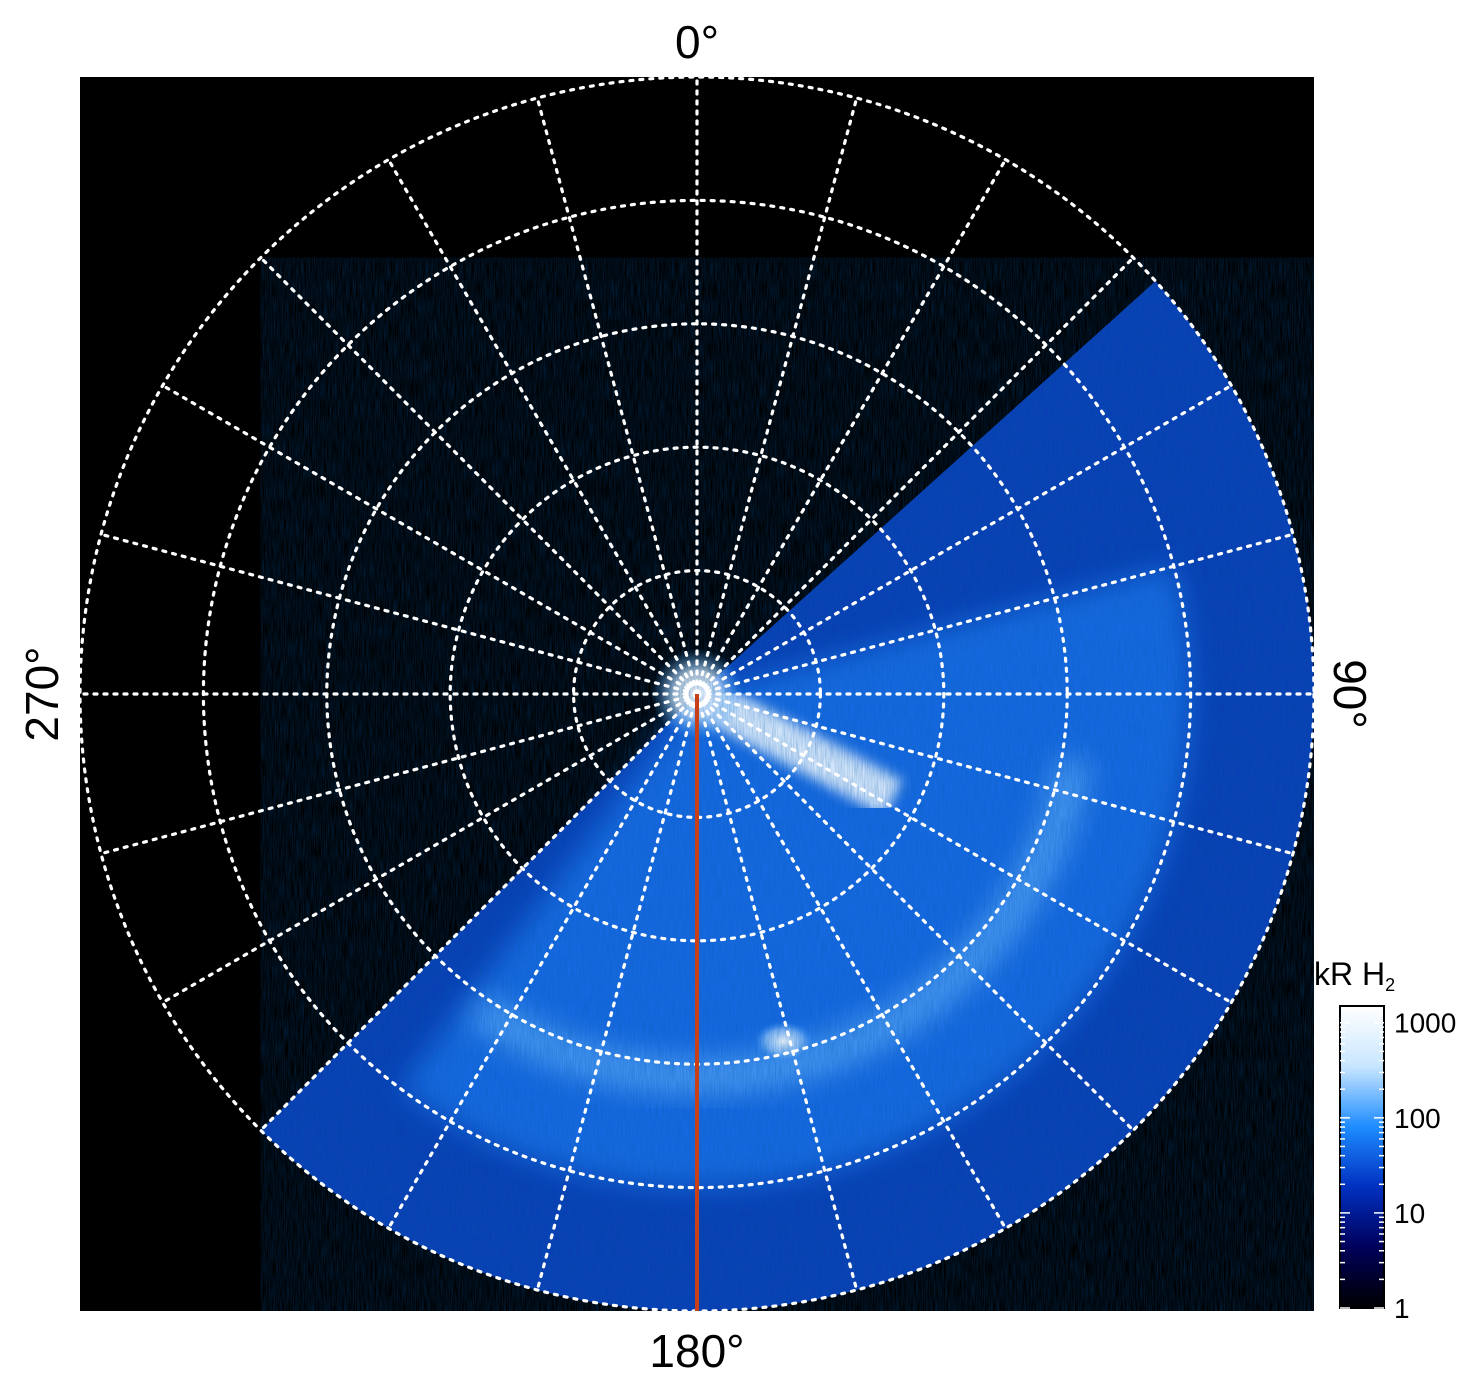 This screenshot has height=1386, width=1481. Describe the element at coordinates (1409, 1213) in the screenshot. I see `colorbar-tick-label: 10` at that location.